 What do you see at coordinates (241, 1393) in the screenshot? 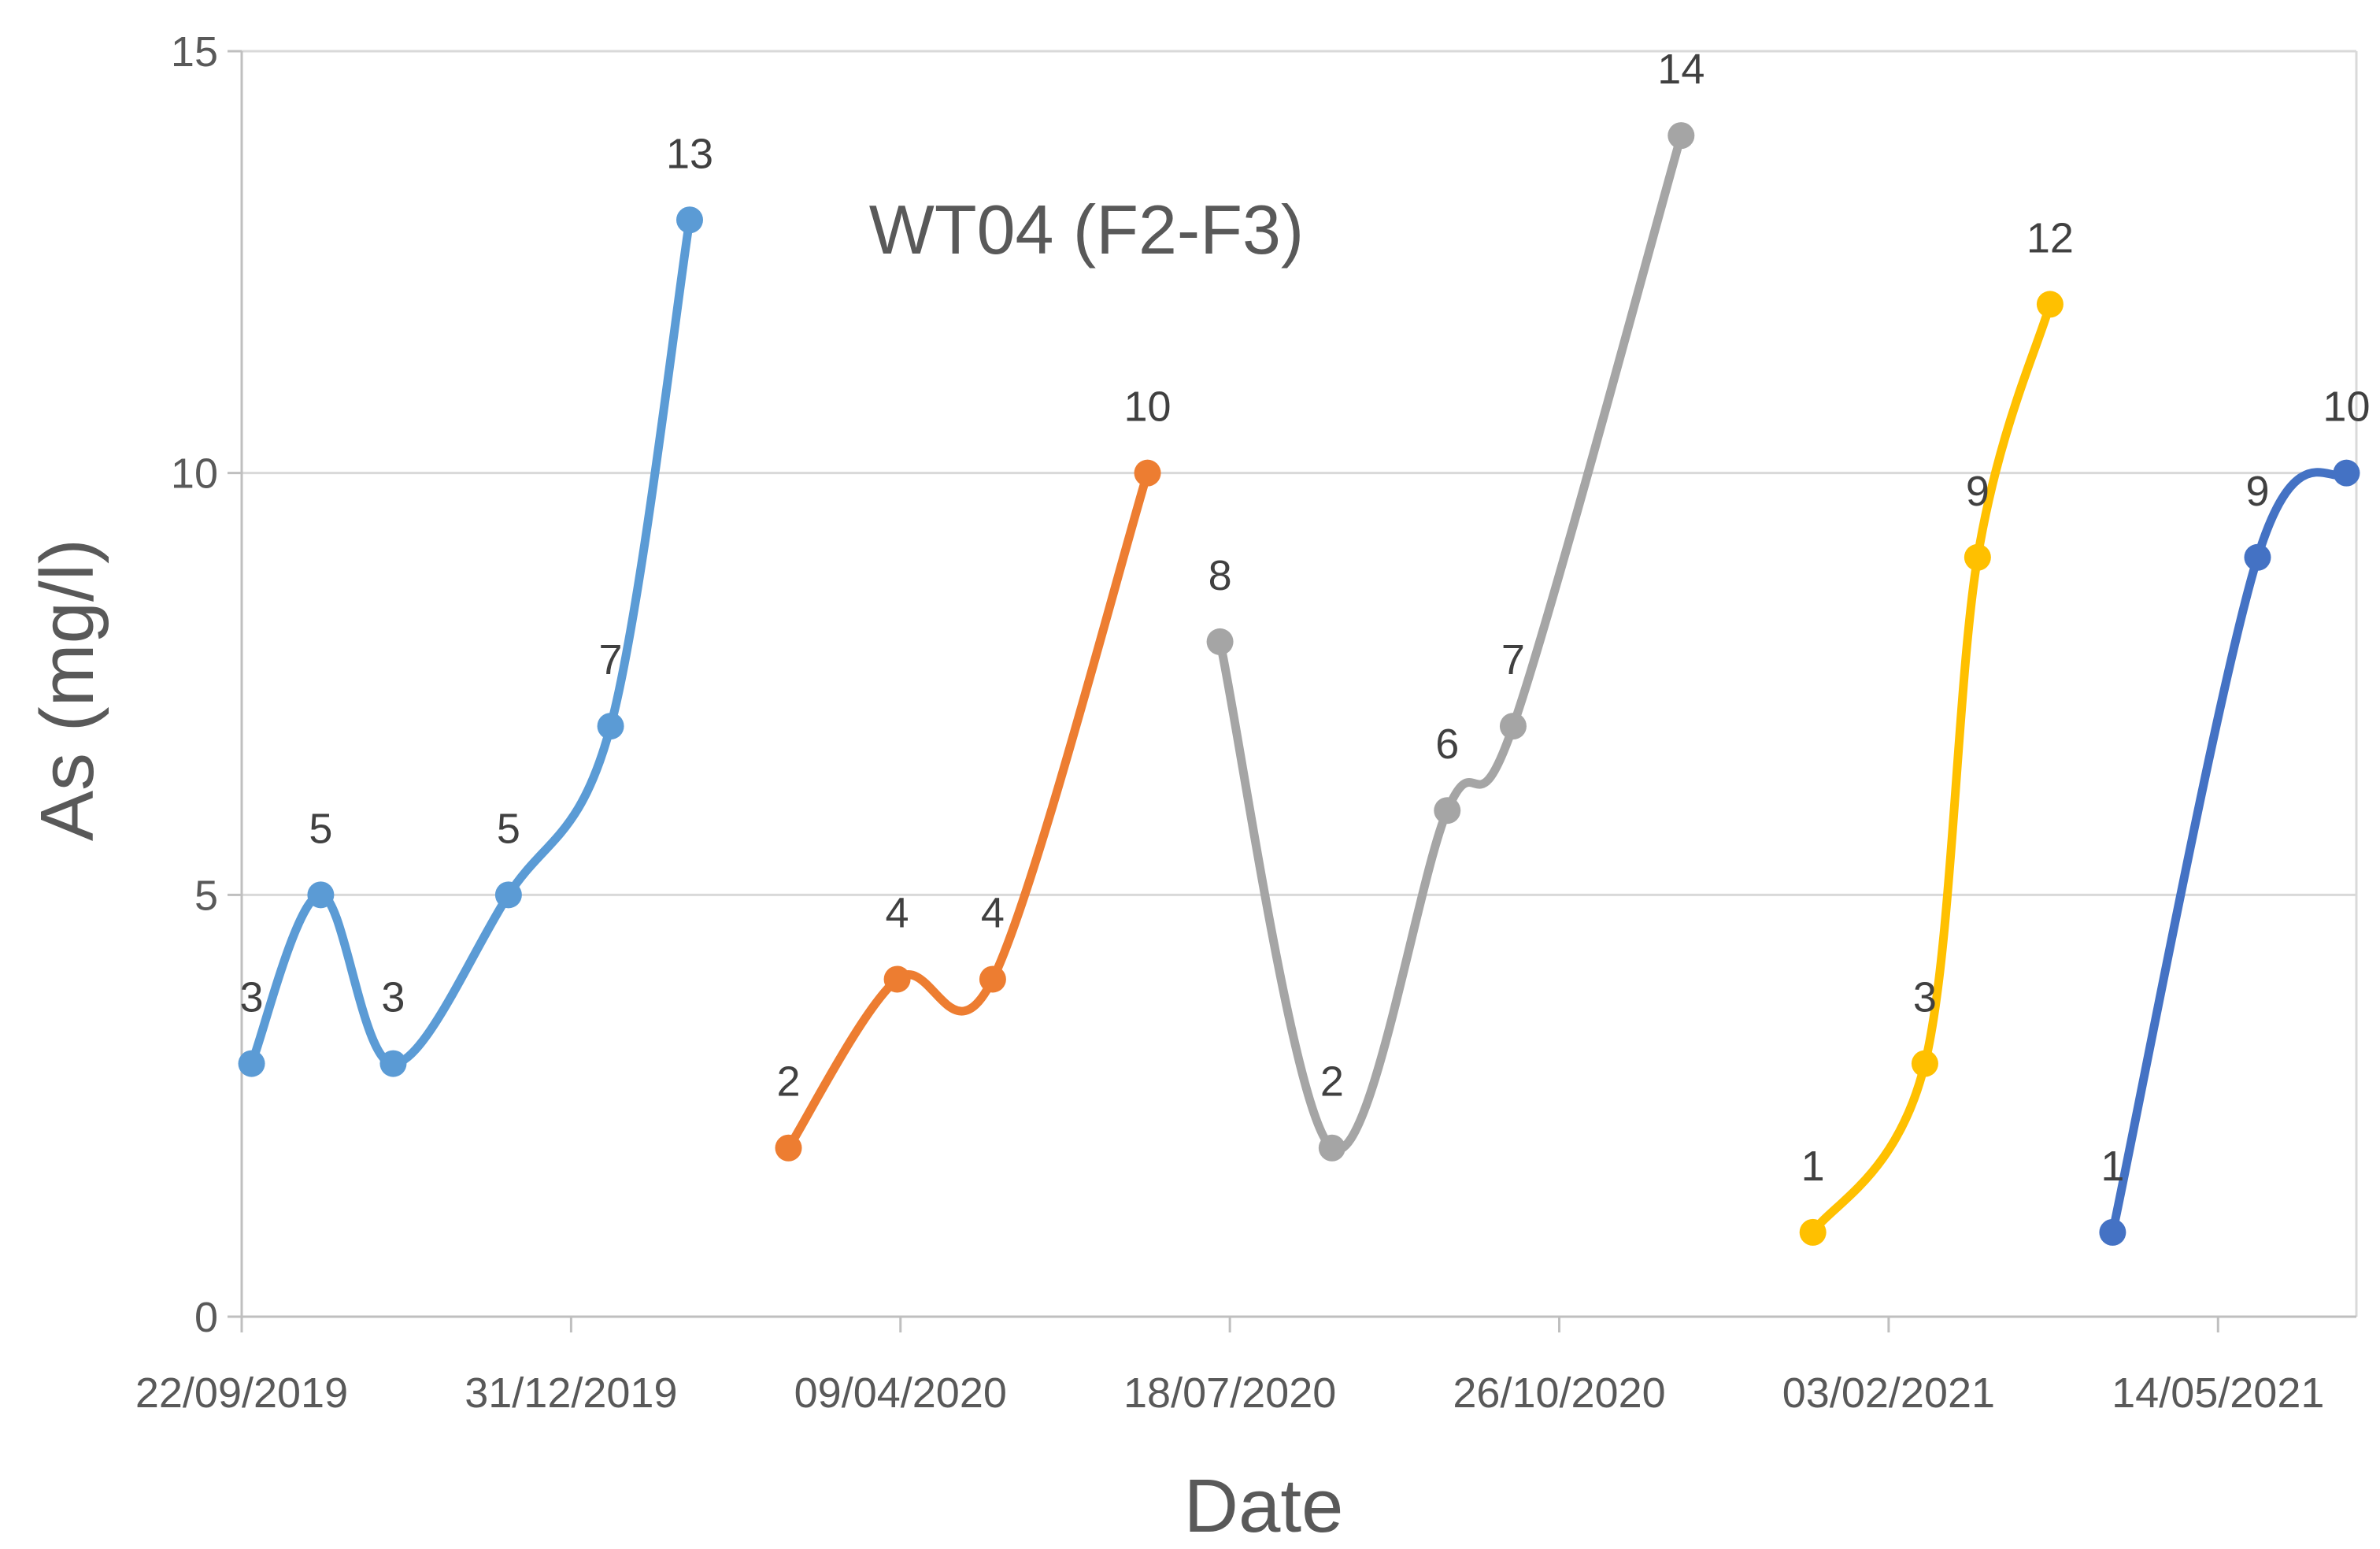
I see `x-tick-label: 22/09/2019` at bounding box center [241, 1393].